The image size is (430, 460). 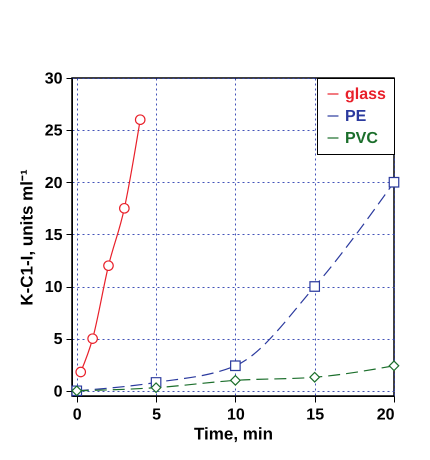 I want to click on y-tick-label: 25, so click(x=53, y=131).